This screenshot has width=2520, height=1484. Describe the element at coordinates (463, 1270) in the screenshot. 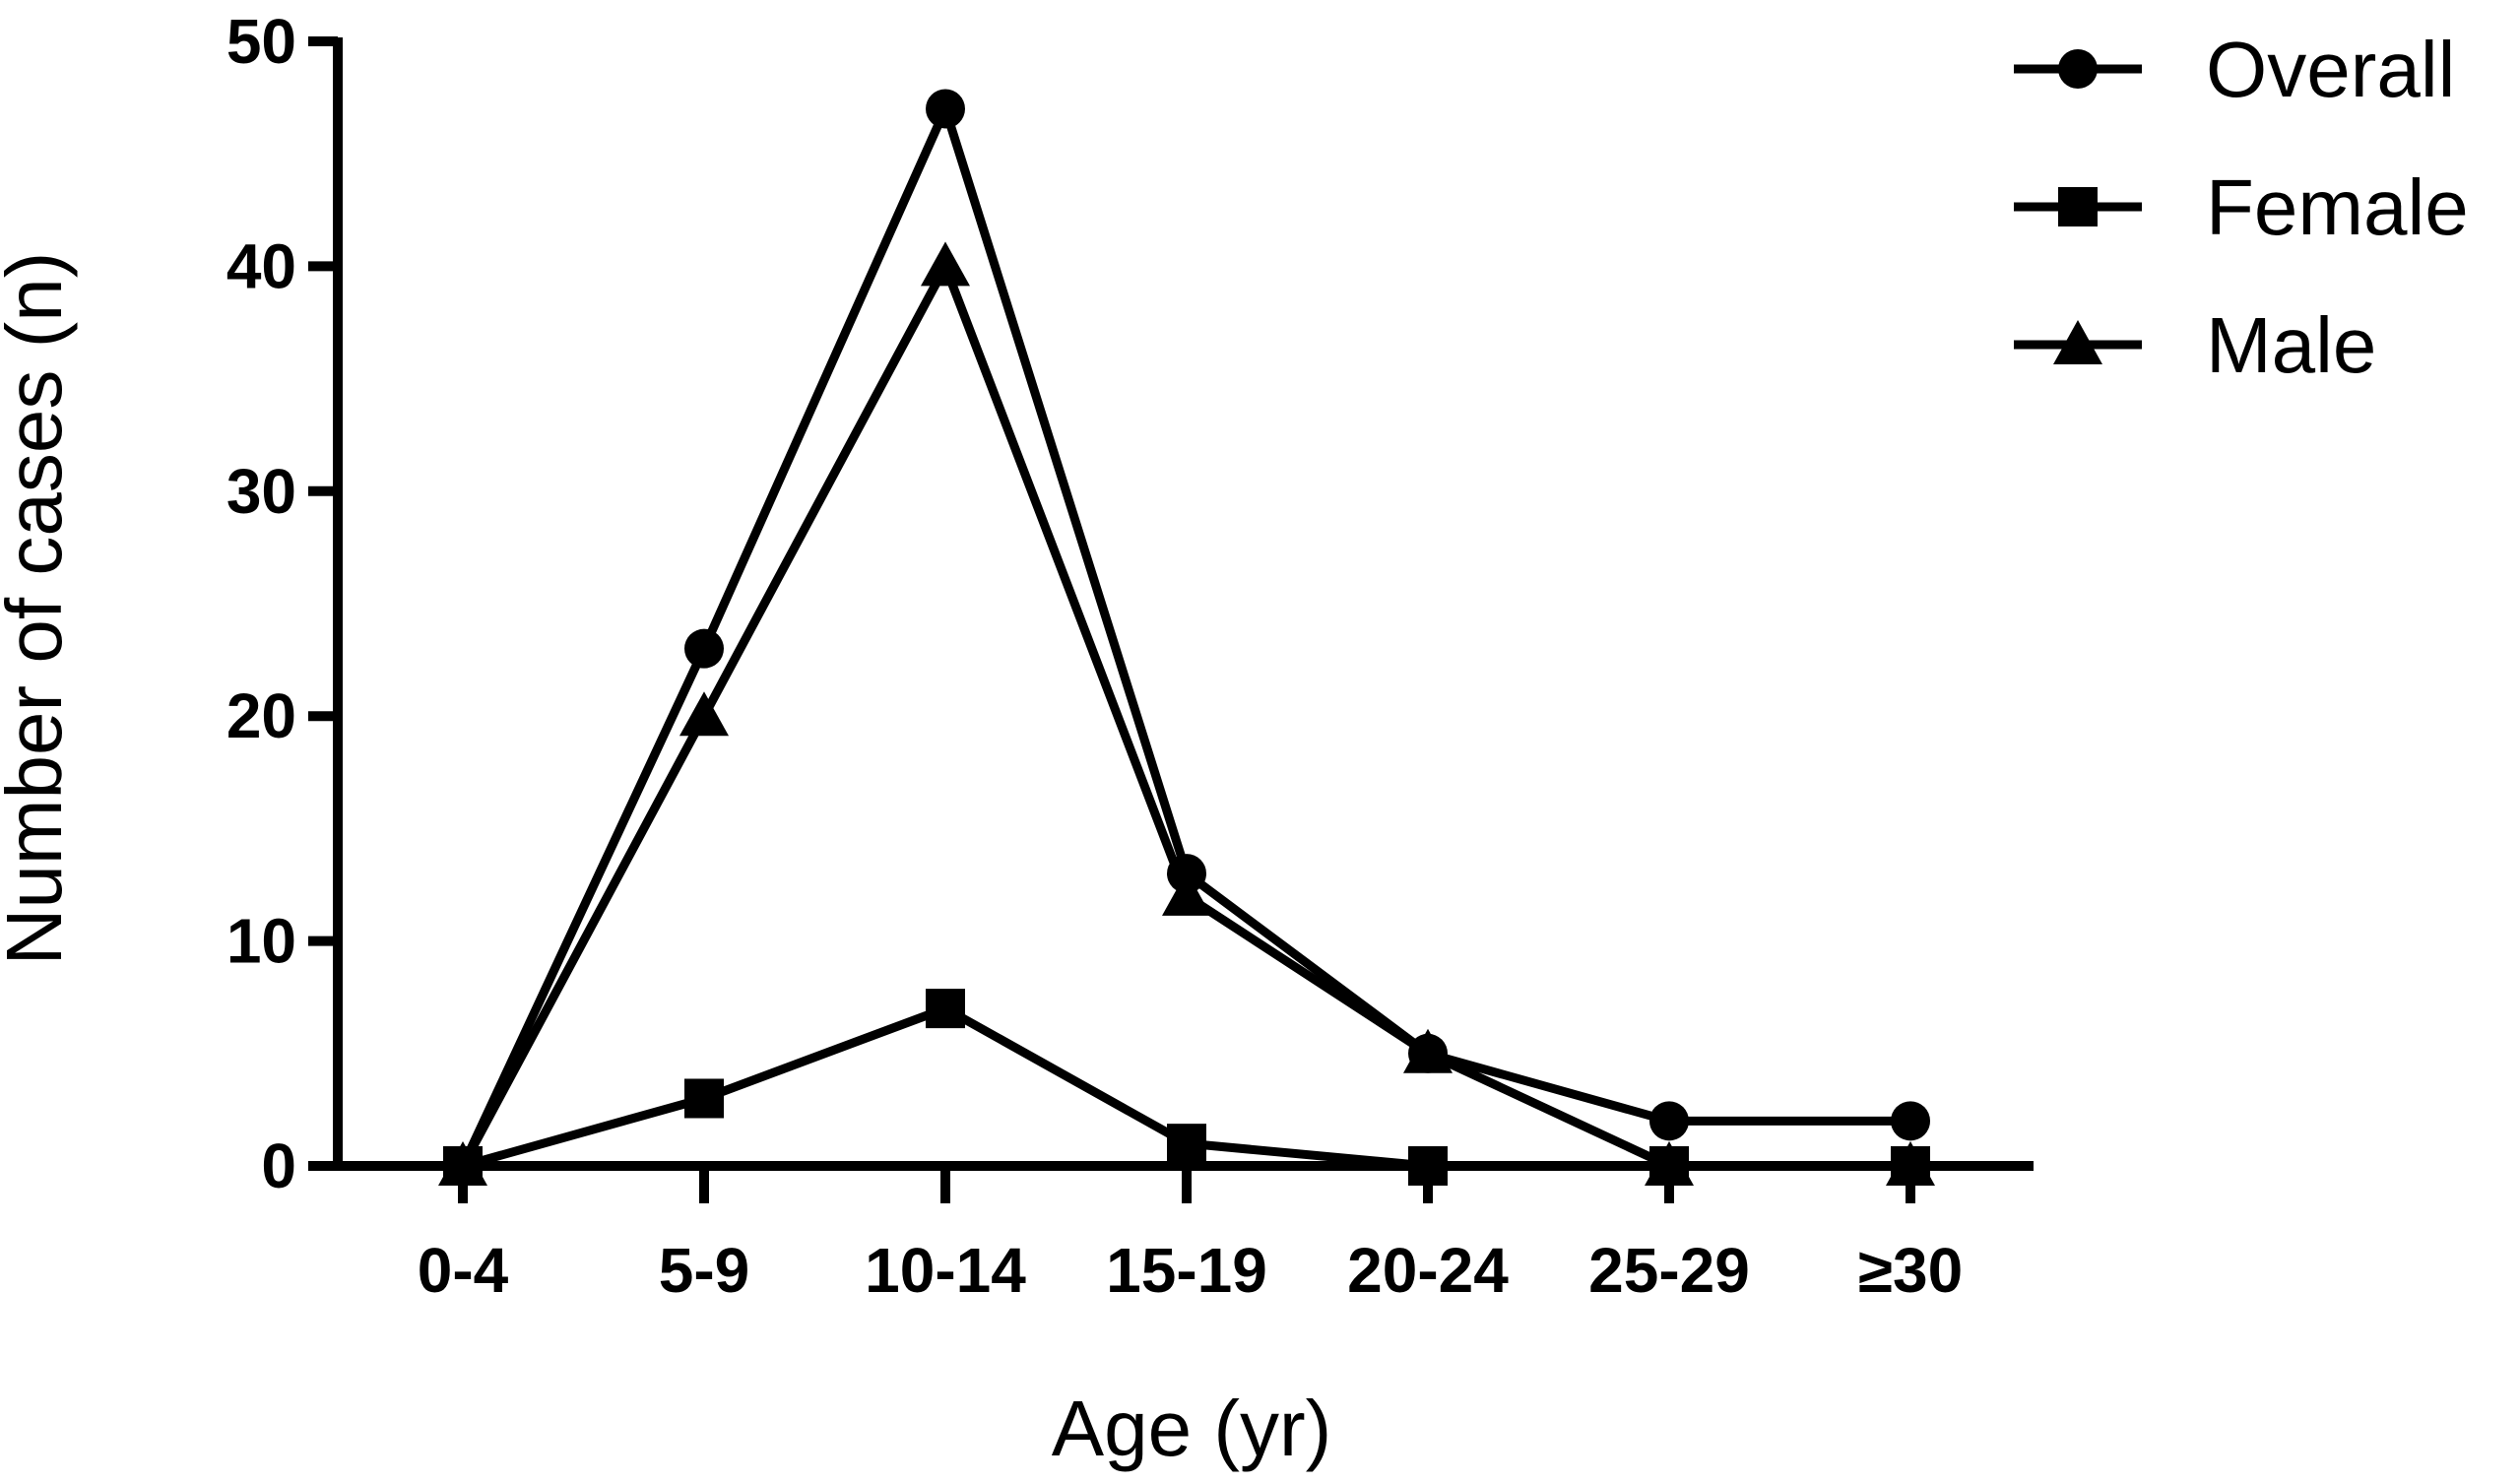

I see `x-tick-label: 0-4` at that location.